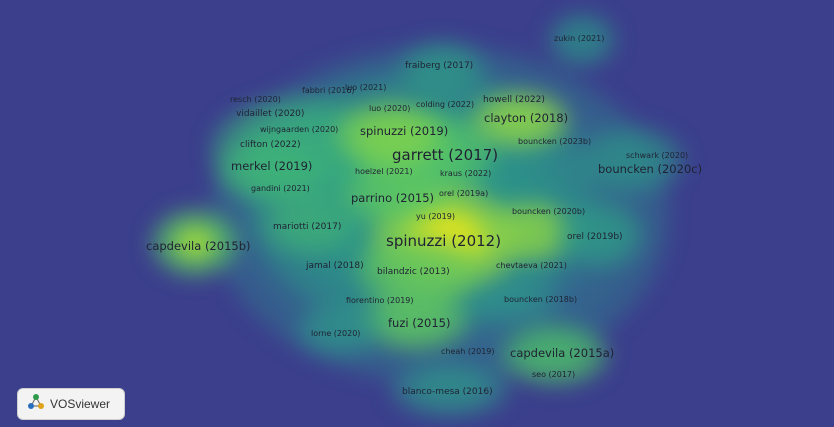  What do you see at coordinates (336, 333) in the screenshot?
I see `item-label-lorne-2020: lorne (2020)` at bounding box center [336, 333].